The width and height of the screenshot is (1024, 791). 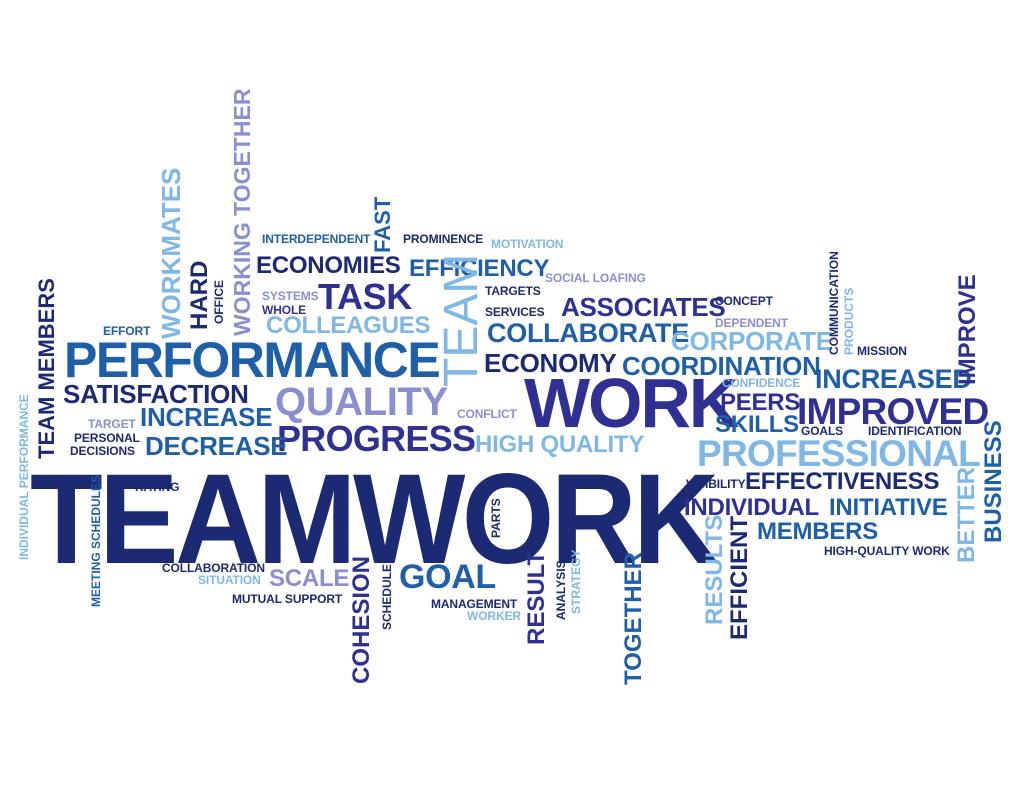 What do you see at coordinates (361, 619) in the screenshot?
I see `word-cohesion: COHESION` at bounding box center [361, 619].